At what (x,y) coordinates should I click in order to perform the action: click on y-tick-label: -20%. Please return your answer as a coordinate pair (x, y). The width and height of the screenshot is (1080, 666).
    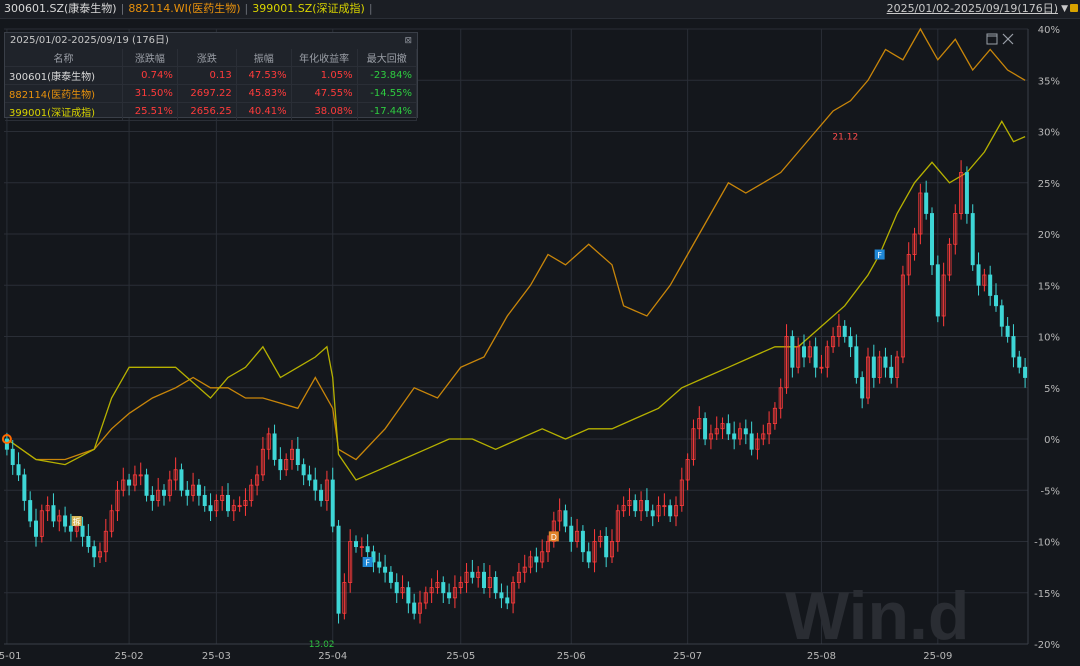
    Looking at the image, I should click on (1047, 645).